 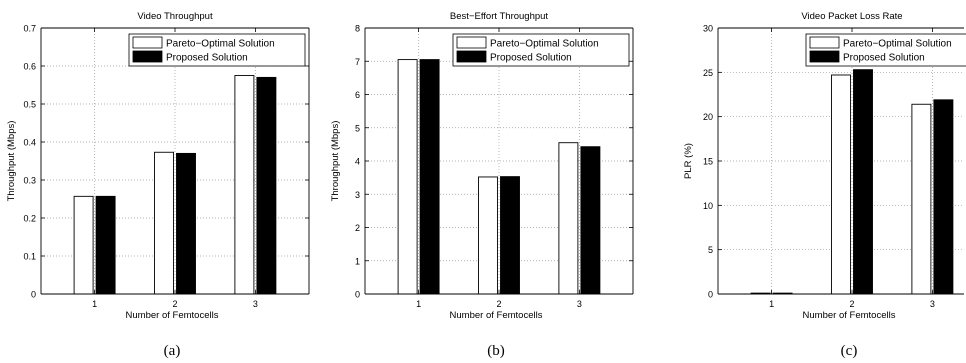 I want to click on y-tick-label: 0.7, so click(x=29, y=29).